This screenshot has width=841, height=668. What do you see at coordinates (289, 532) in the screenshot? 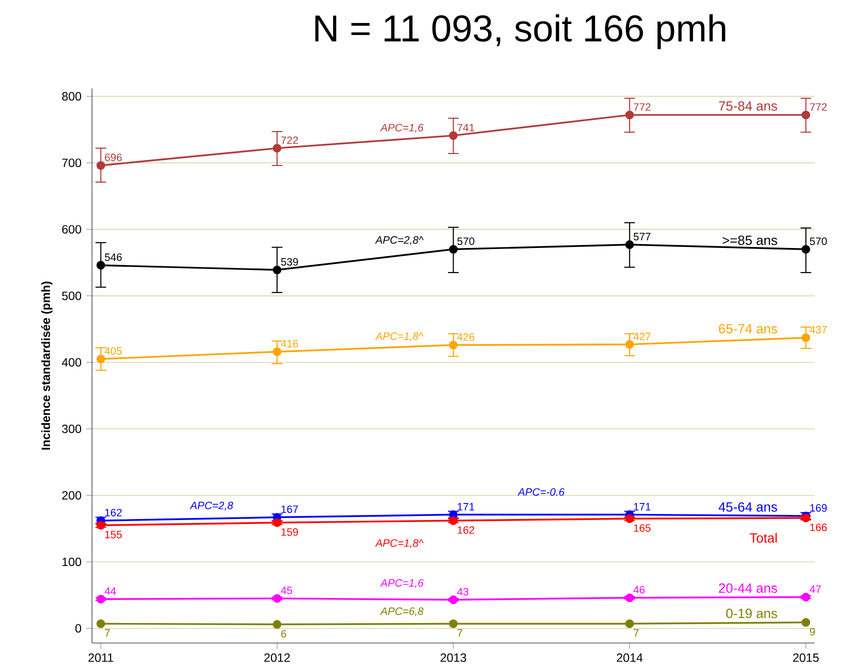
I see `data-label: 159` at bounding box center [289, 532].